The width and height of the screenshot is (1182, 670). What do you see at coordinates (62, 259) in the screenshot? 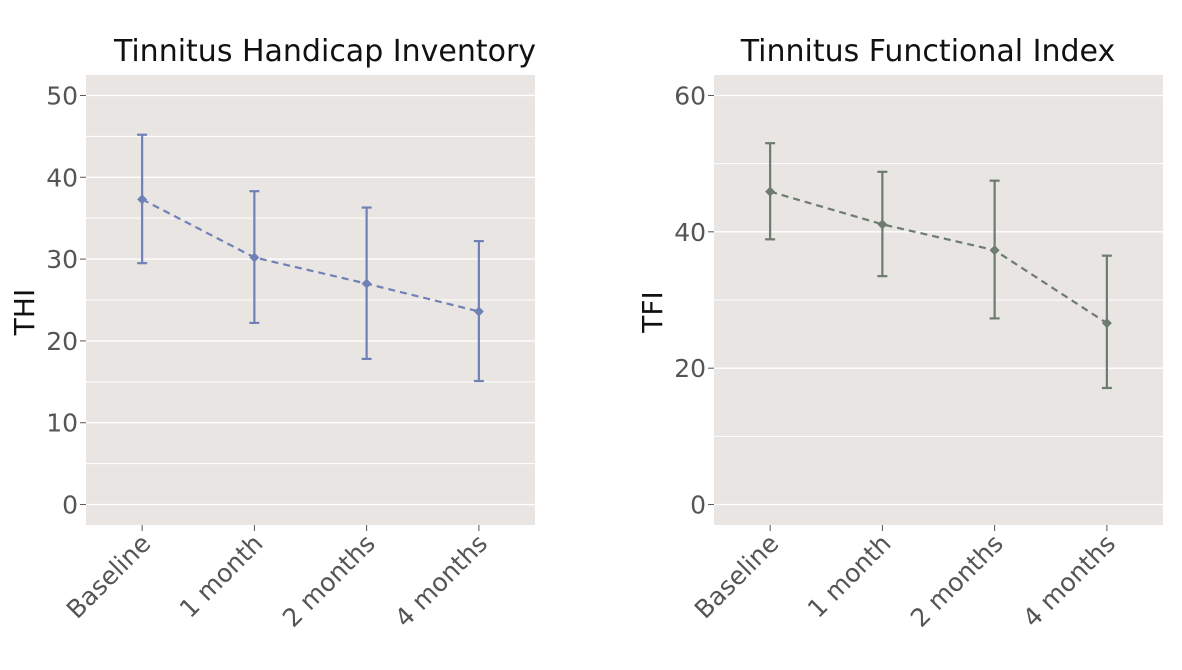
I see `y-tick-label: 30` at bounding box center [62, 259].